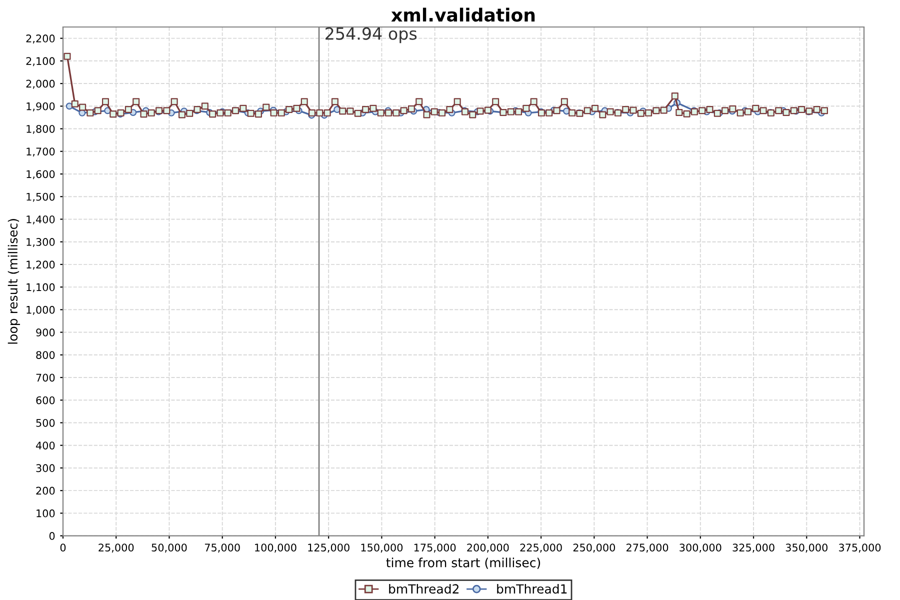  I want to click on legend-label: bmThread1, so click(532, 589).